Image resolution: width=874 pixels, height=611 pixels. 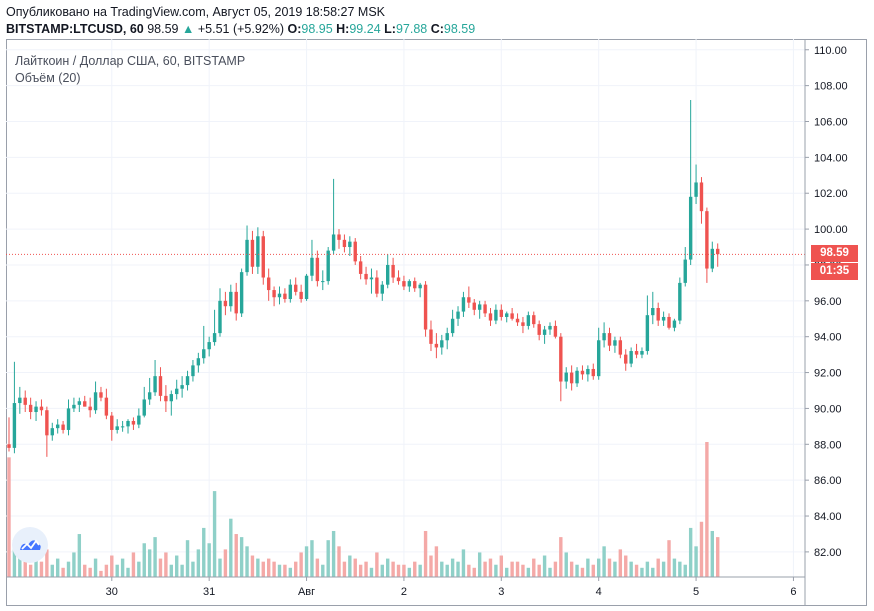 I want to click on y-tick-label: 82.00, so click(x=828, y=553).